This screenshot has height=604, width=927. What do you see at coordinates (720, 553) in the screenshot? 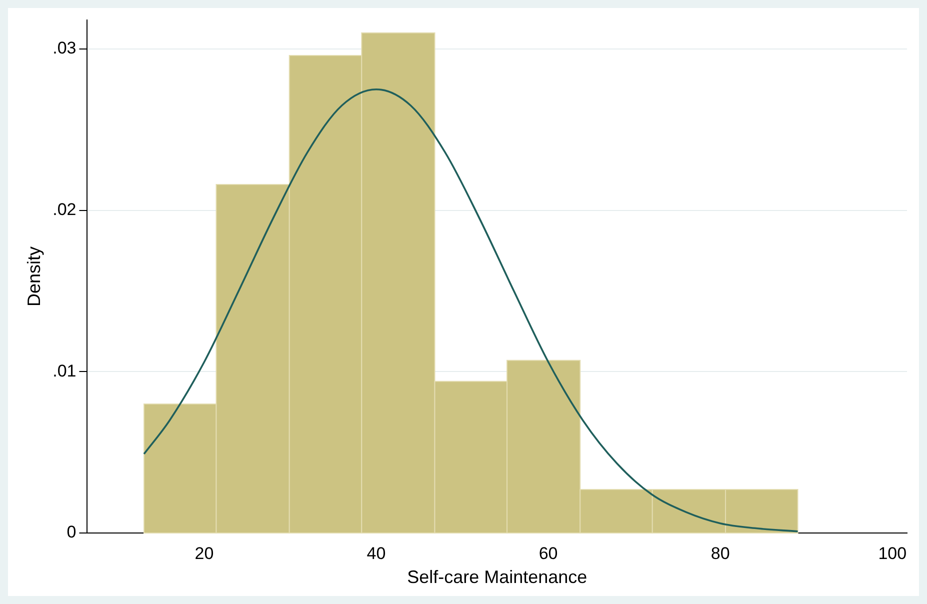
I see `x-tick-label: 80` at bounding box center [720, 553].